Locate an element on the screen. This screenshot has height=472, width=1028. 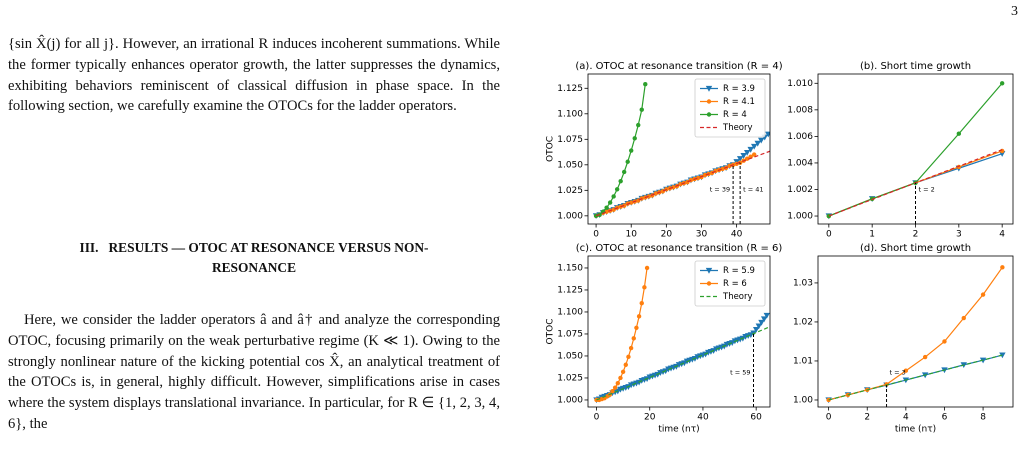
x-tick-label: 40 is located at coordinates (703, 418).